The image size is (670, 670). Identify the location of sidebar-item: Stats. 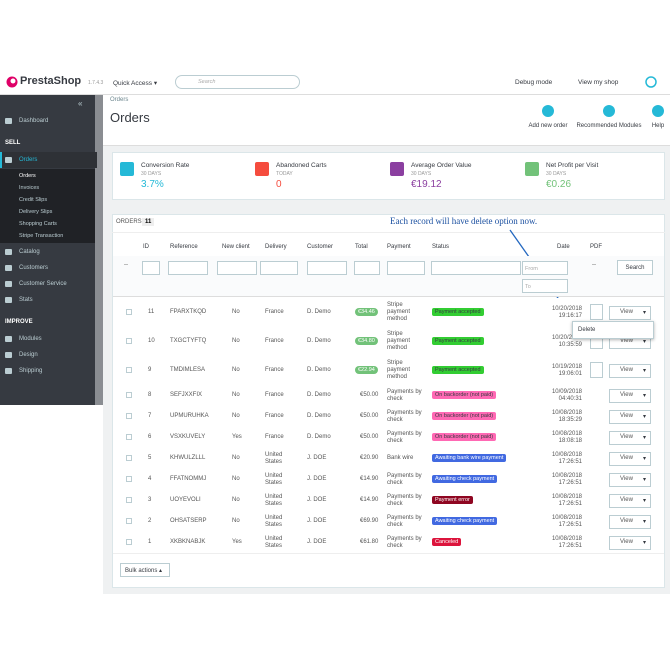
(26, 300).